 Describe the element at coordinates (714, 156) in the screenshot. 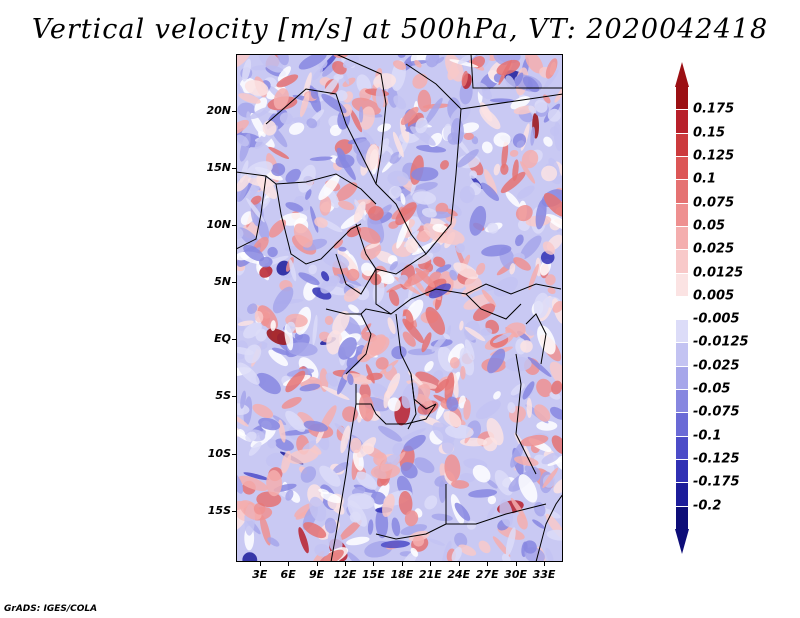

I see `colorbar-label: 0.125` at that location.